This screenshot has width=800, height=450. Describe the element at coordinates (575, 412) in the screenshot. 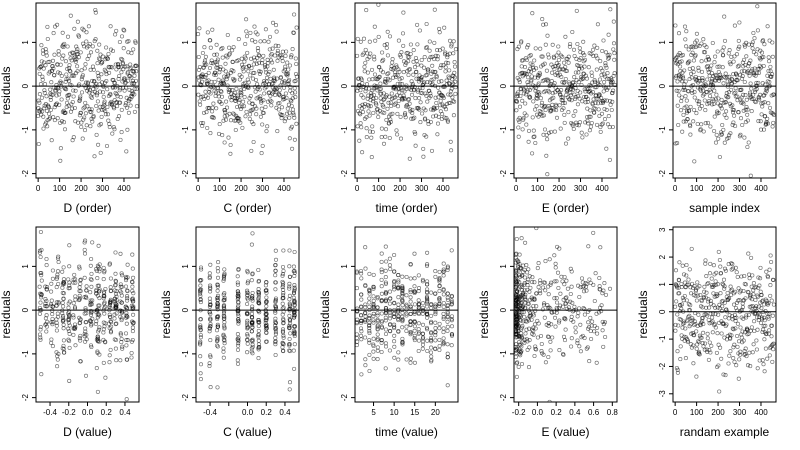

I see `x-tick-label: 0.4` at that location.